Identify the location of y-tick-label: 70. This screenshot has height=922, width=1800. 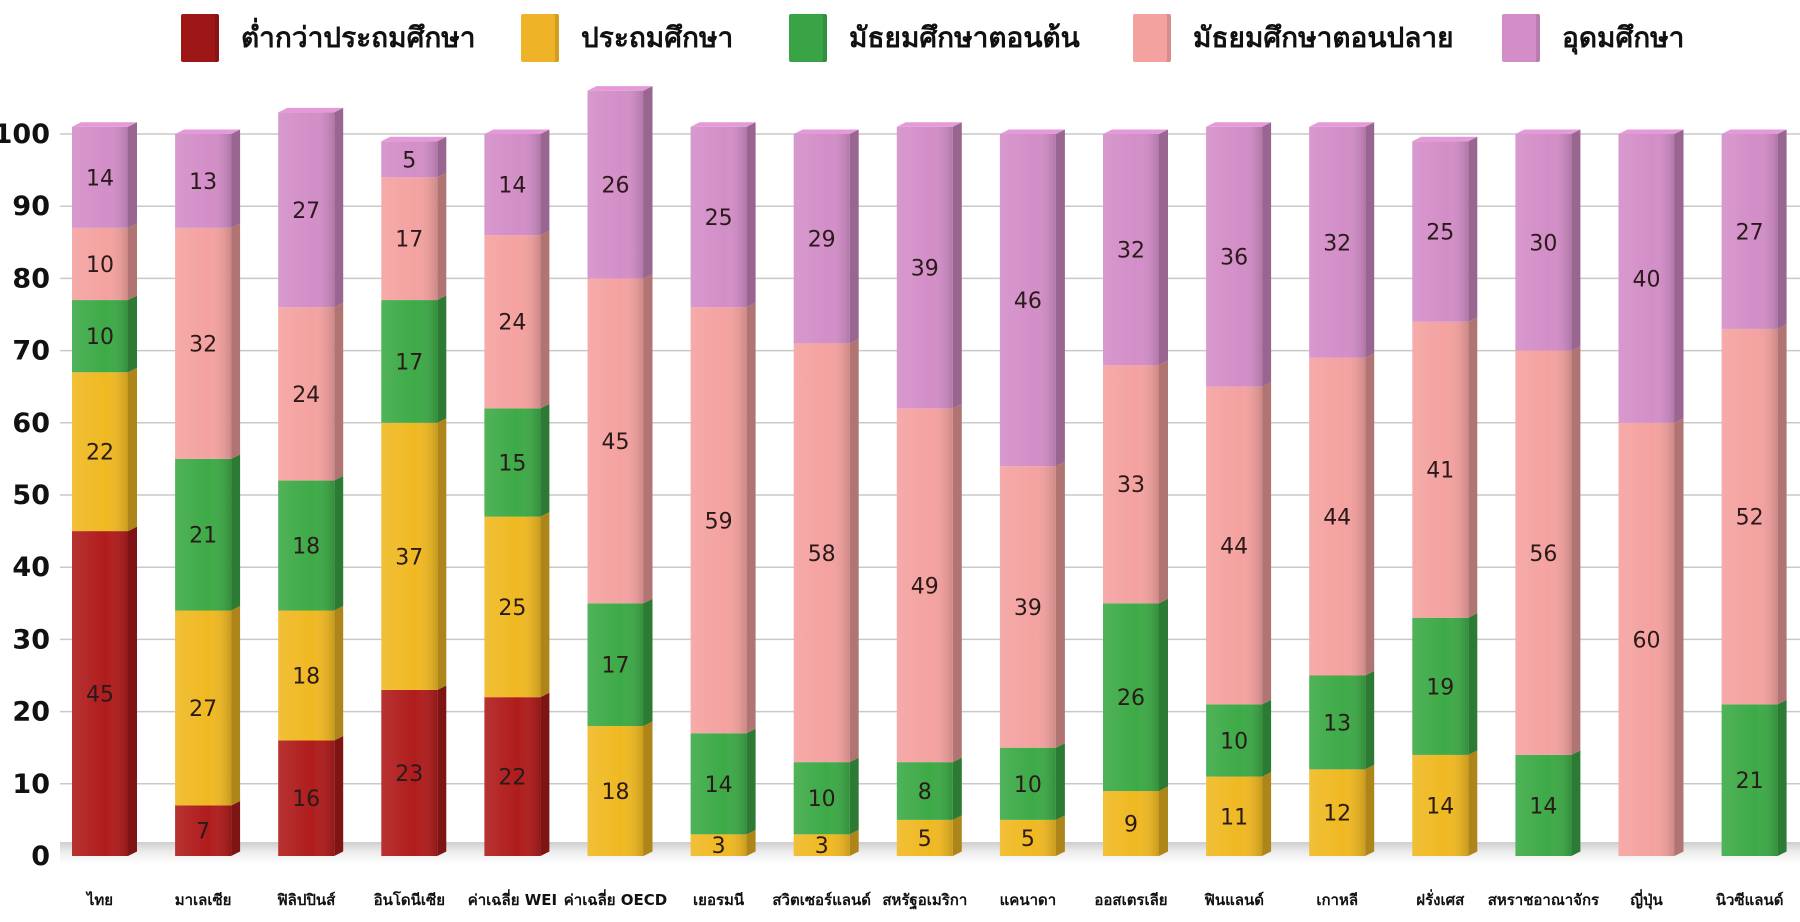
(31, 351).